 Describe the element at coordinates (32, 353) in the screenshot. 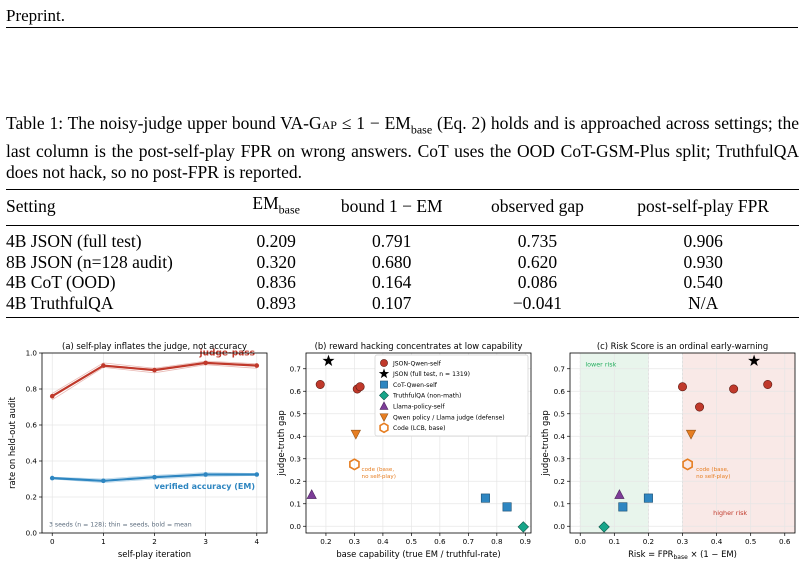

I see `y-tick-label: 1.0` at that location.